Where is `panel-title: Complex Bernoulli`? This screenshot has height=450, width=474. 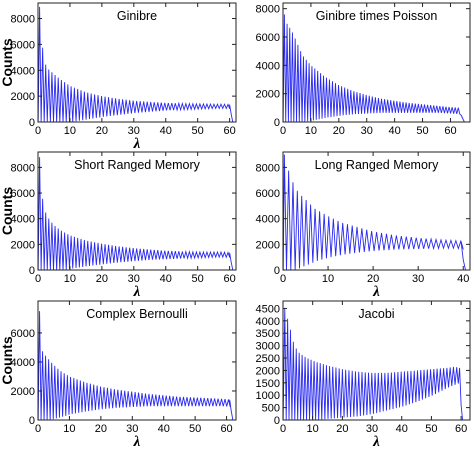
panel-title: Complex Bernoulli is located at coordinates (136, 314).